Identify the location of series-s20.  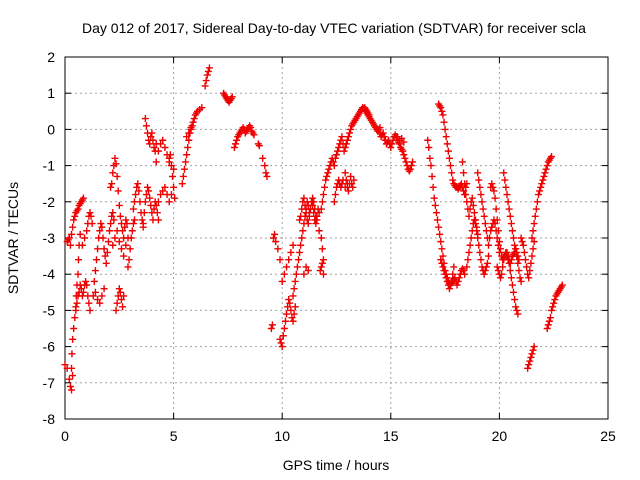
(207, 77).